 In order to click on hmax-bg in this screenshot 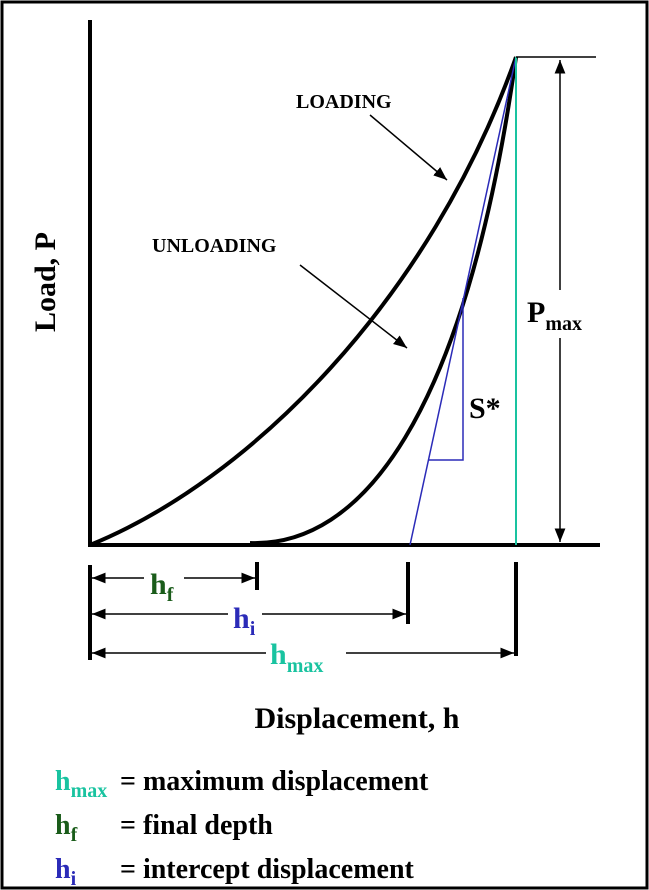, I will do `click(306, 654)`.